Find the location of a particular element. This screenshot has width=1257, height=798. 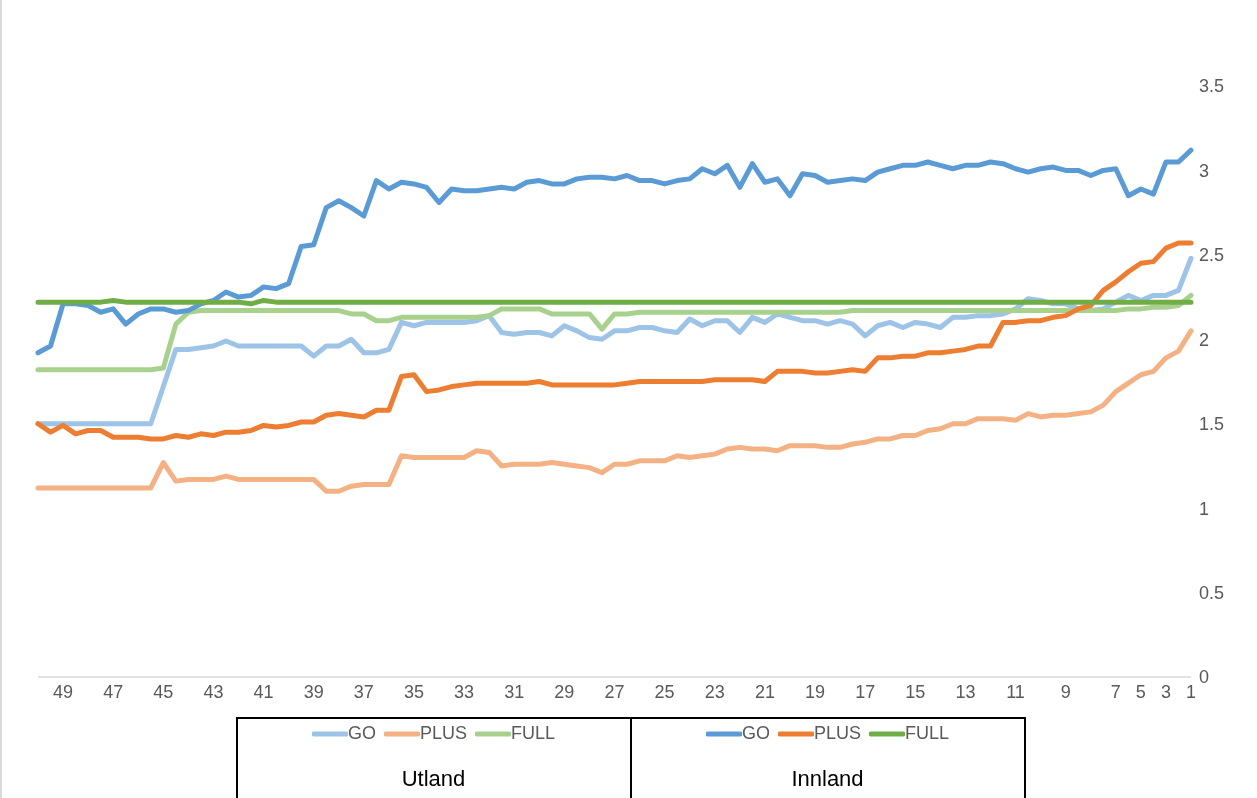

x-tick-label: 5 is located at coordinates (1140, 691).